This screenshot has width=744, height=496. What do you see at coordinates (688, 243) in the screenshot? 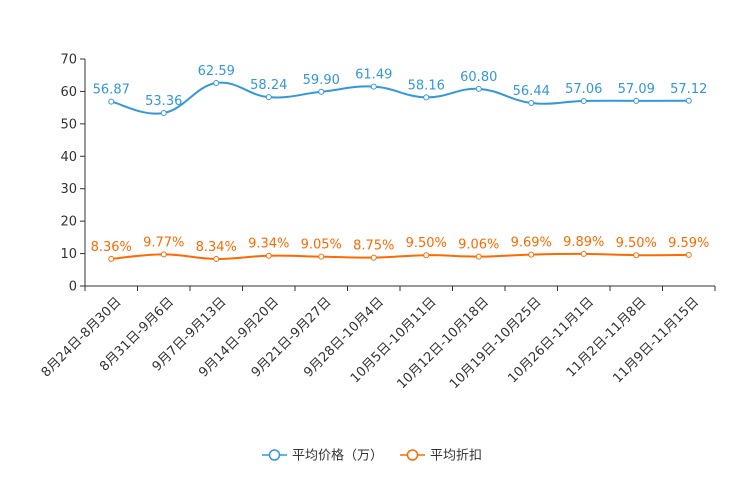
I see `data-label: 9.59%` at bounding box center [688, 243].